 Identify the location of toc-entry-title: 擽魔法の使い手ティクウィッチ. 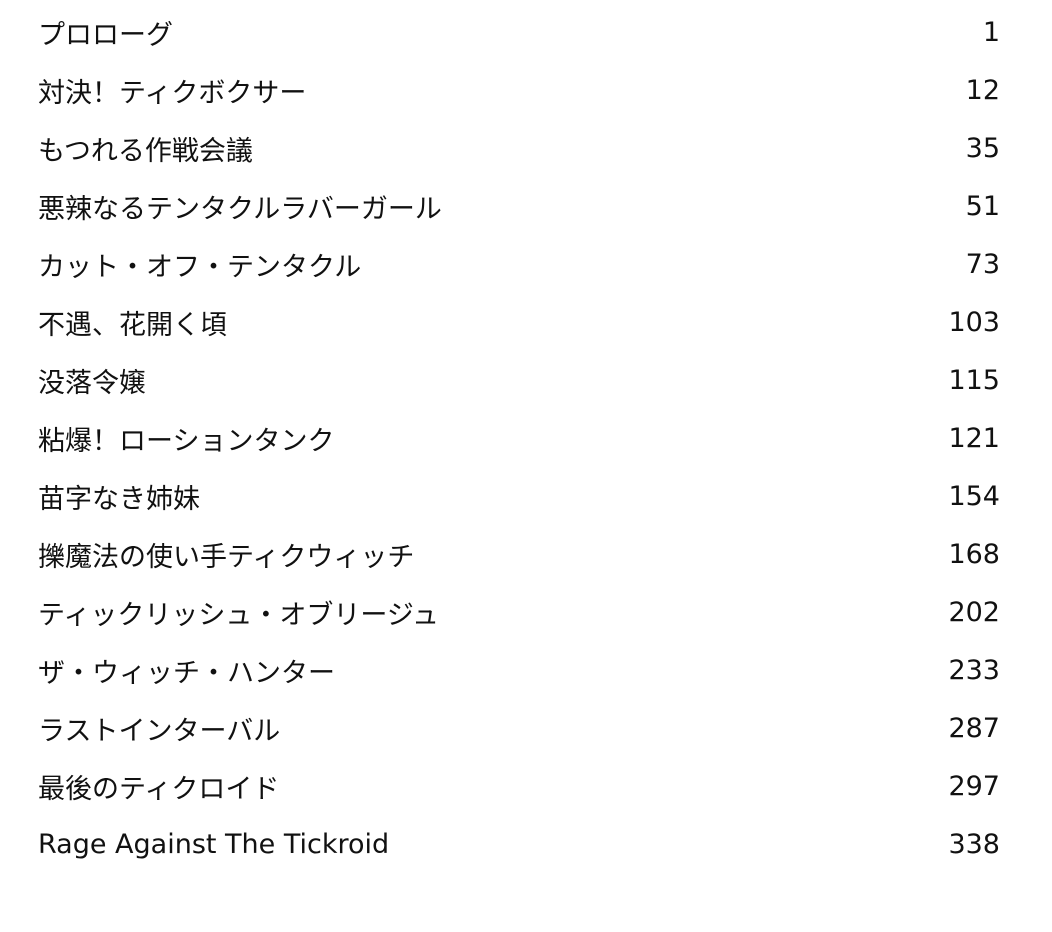
(226, 557).